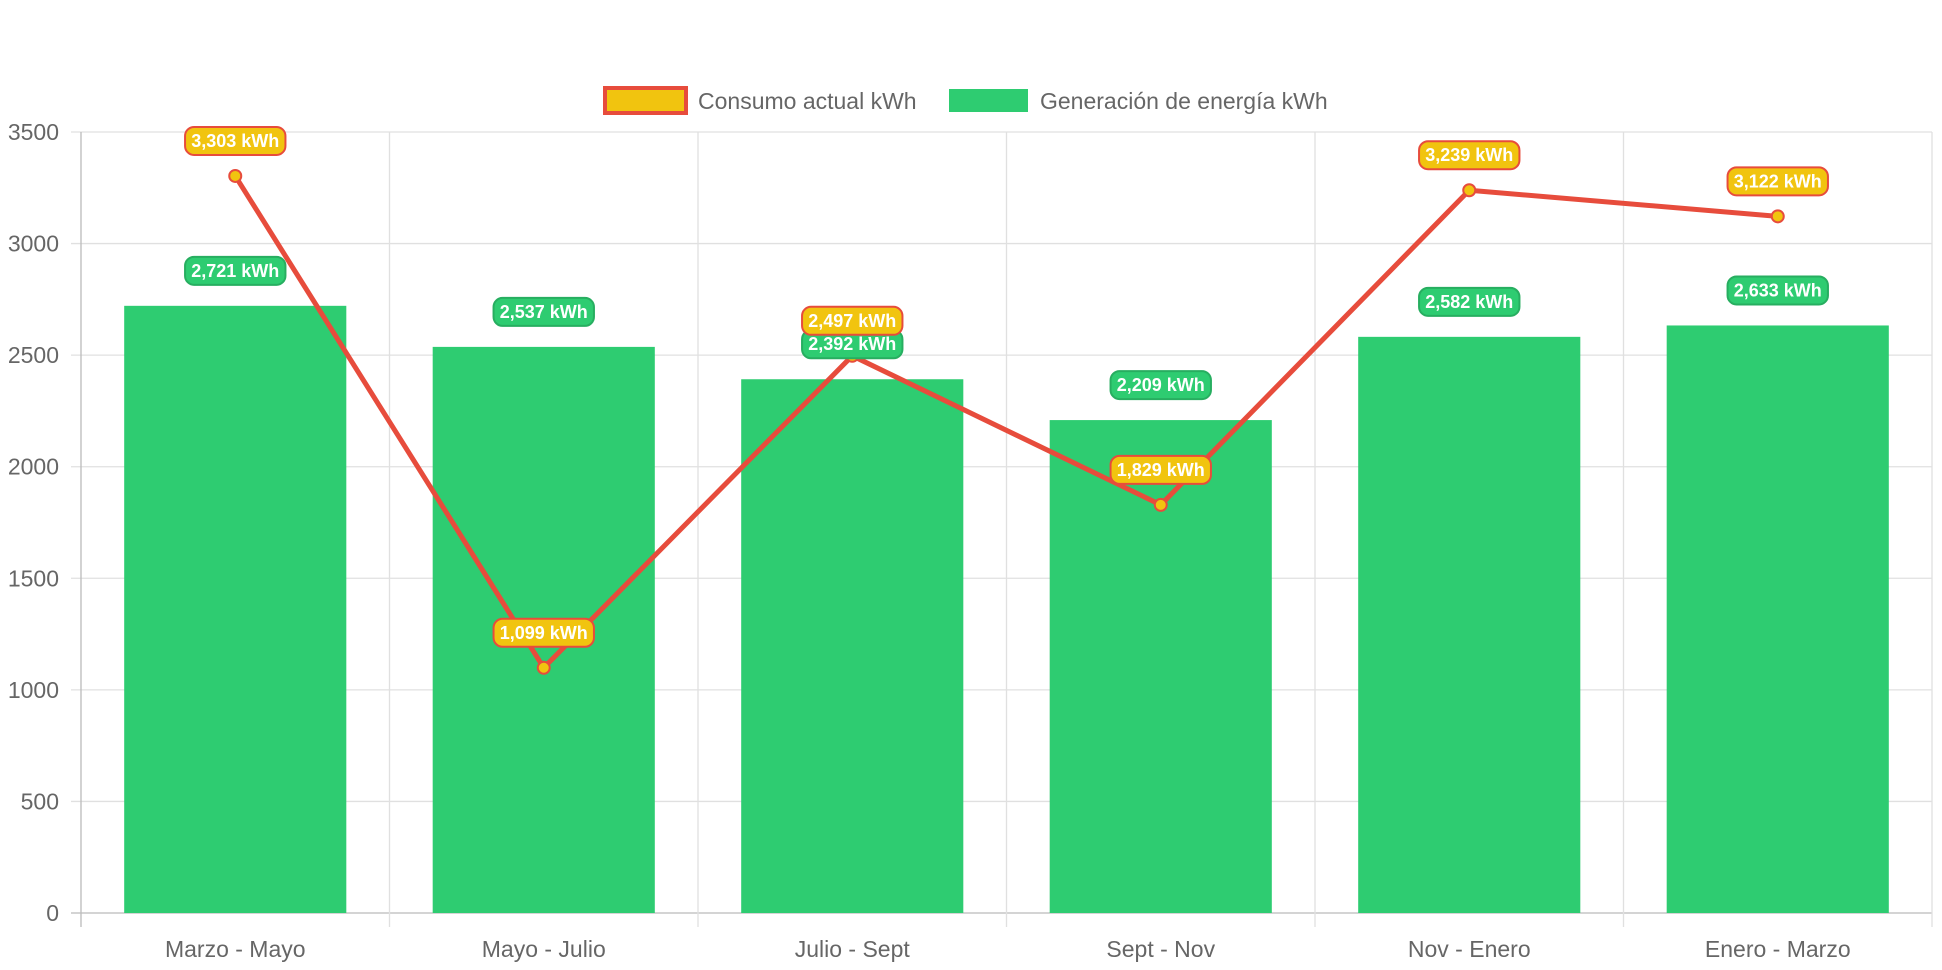  What do you see at coordinates (33, 467) in the screenshot?
I see `y-tick-label: 2000` at bounding box center [33, 467].